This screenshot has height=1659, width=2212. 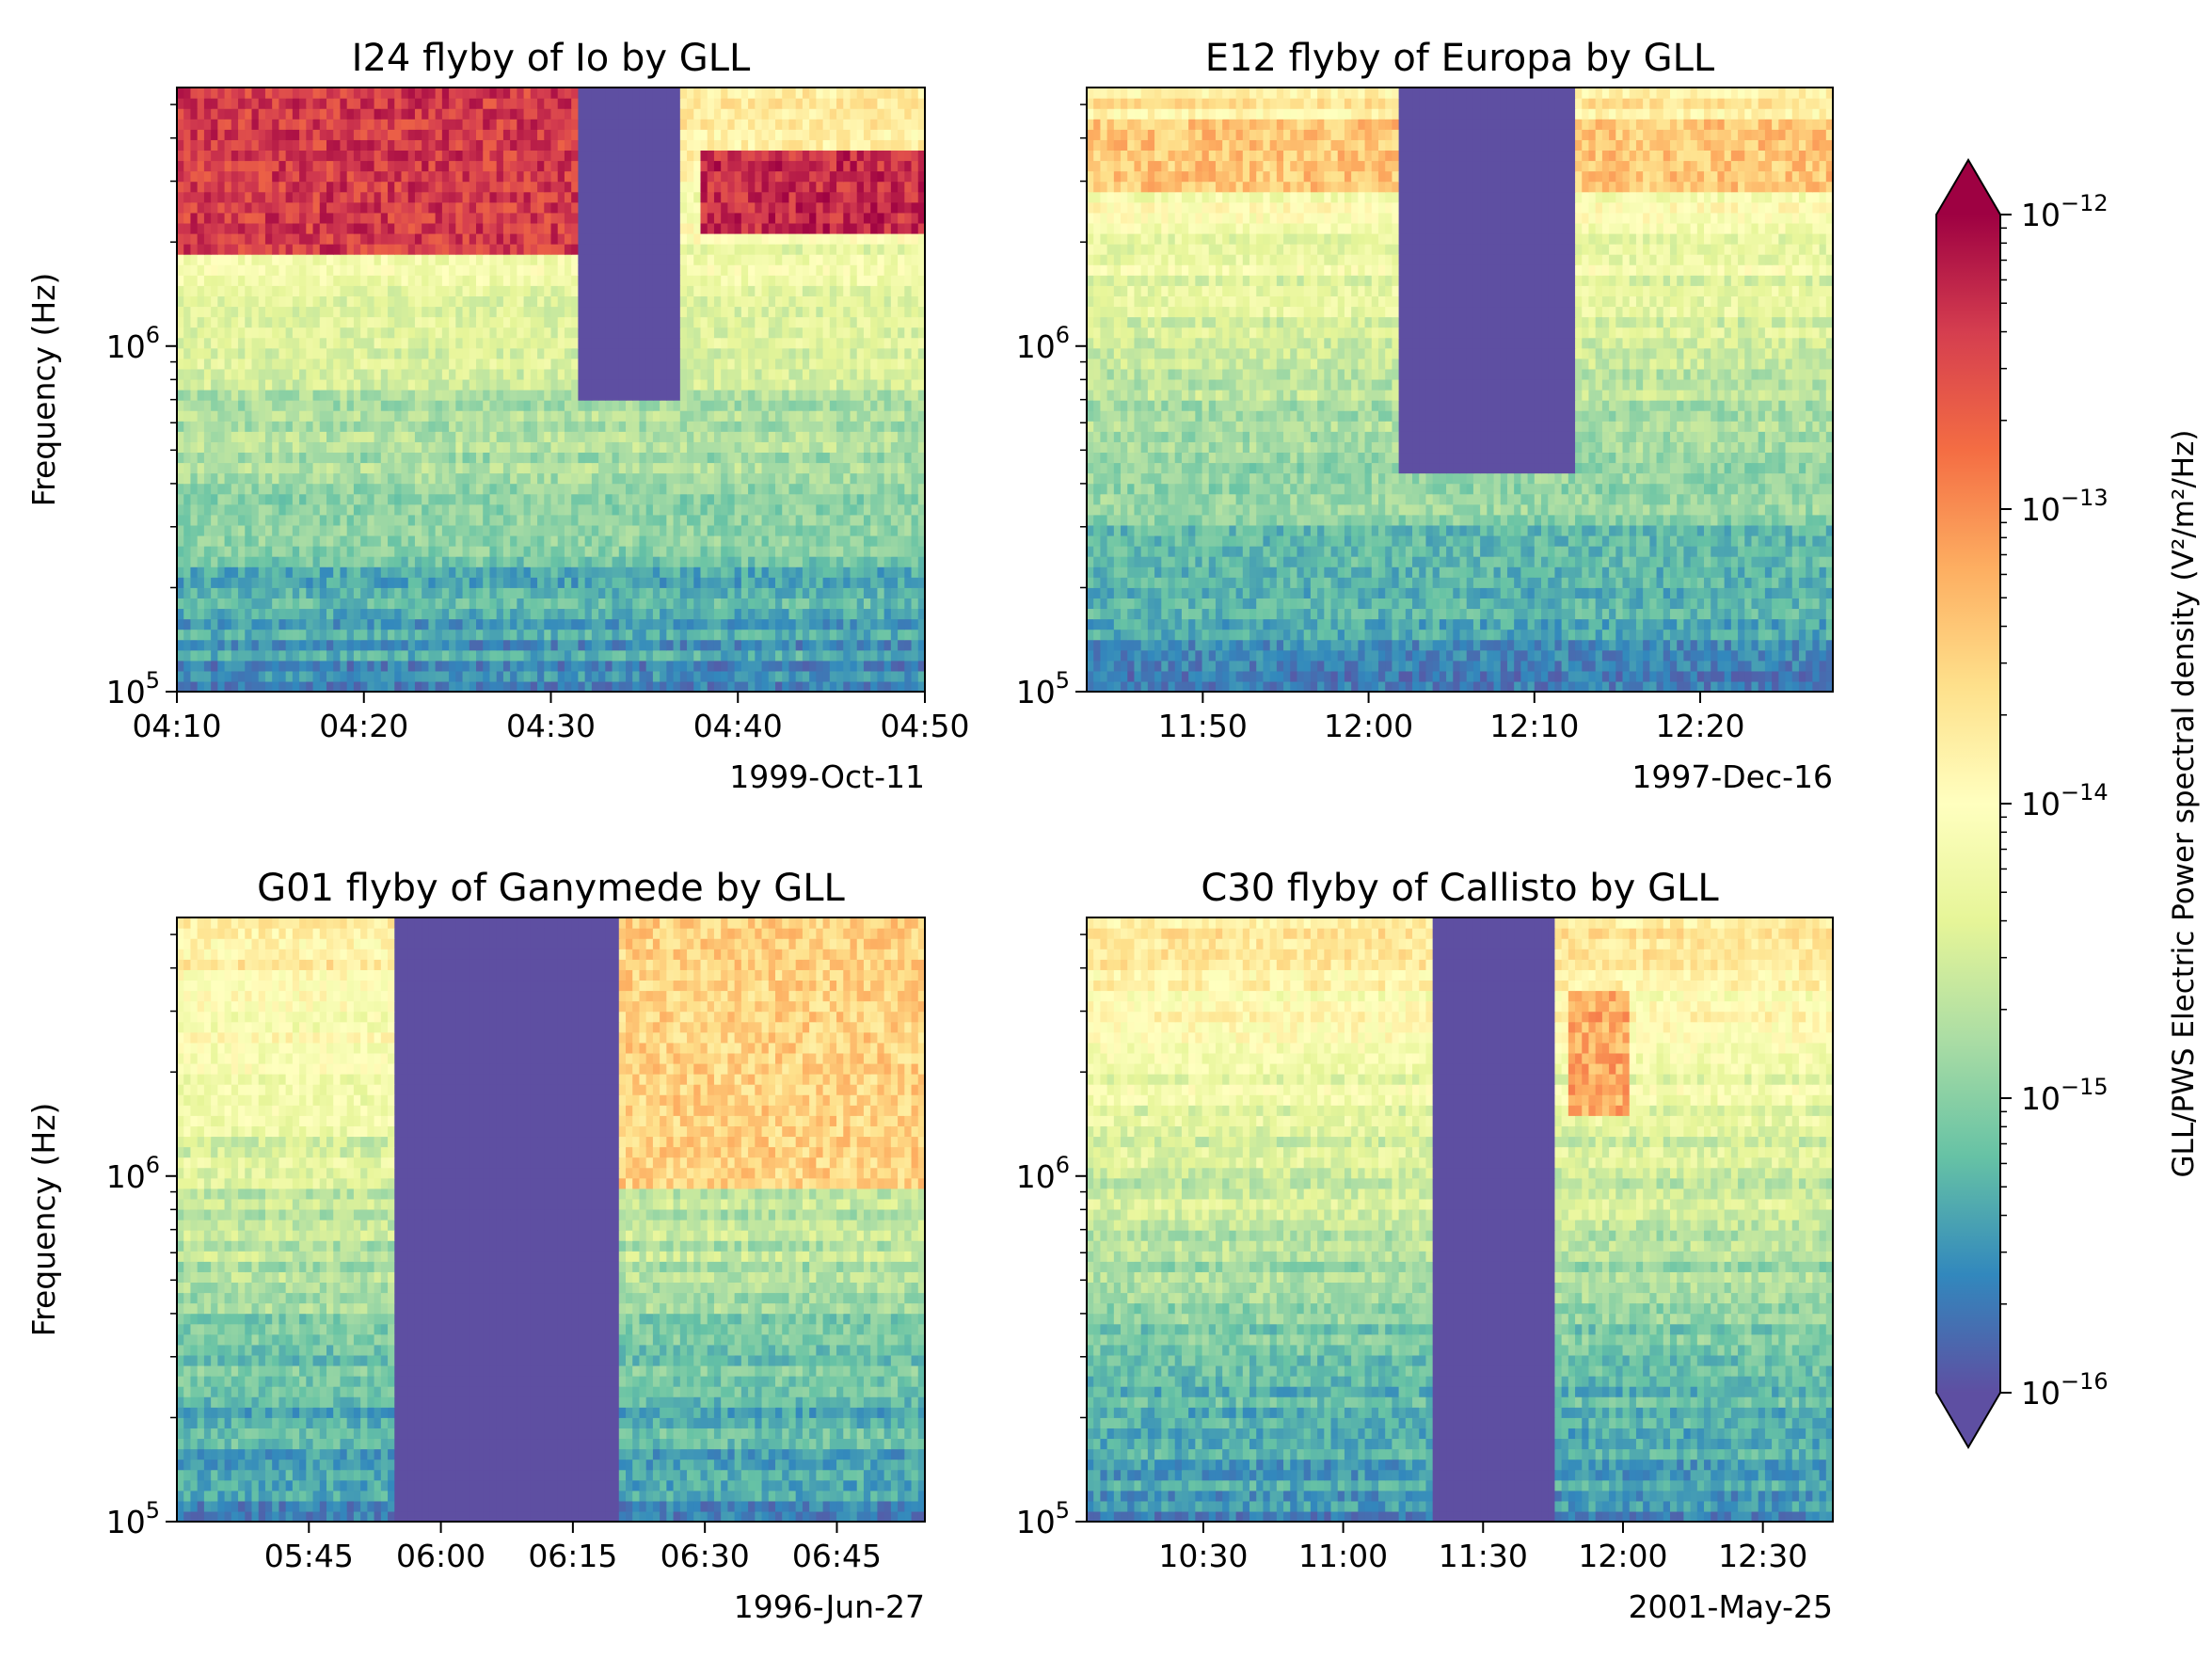 What do you see at coordinates (551, 889) in the screenshot?
I see `panel-title: G01 flyby of Ganymede by GLL` at bounding box center [551, 889].